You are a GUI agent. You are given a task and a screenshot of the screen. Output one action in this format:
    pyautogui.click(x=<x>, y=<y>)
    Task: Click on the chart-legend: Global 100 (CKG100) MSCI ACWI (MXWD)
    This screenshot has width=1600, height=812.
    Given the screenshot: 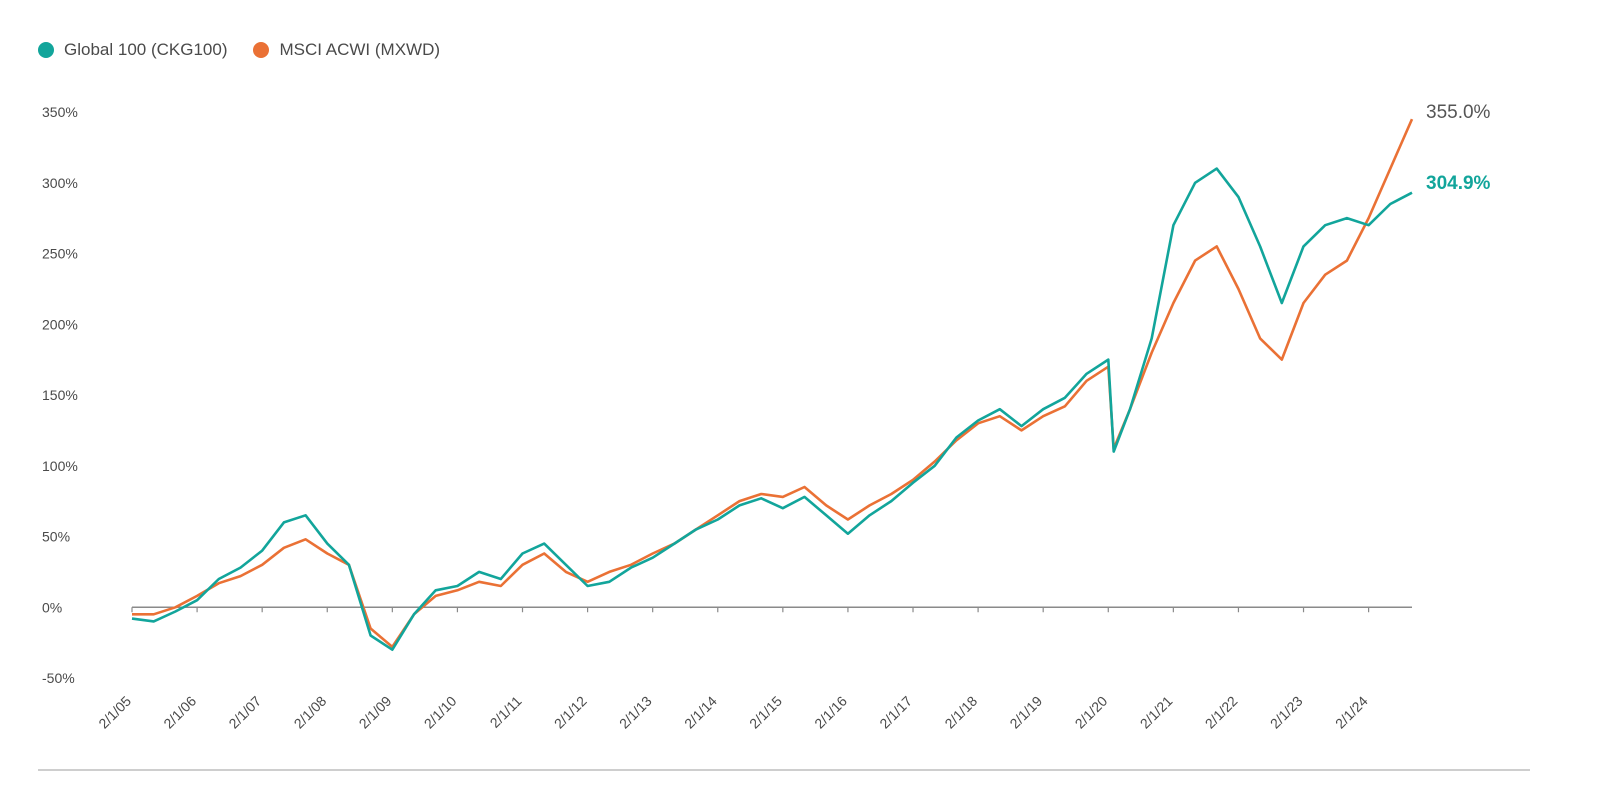 What is the action you would take?
    pyautogui.click(x=239, y=50)
    